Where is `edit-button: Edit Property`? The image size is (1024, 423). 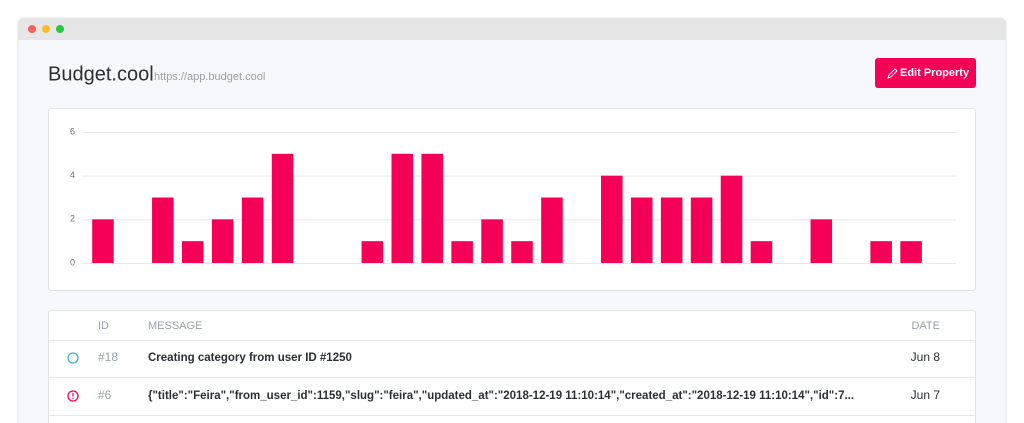 edit-button: Edit Property is located at coordinates (925, 73).